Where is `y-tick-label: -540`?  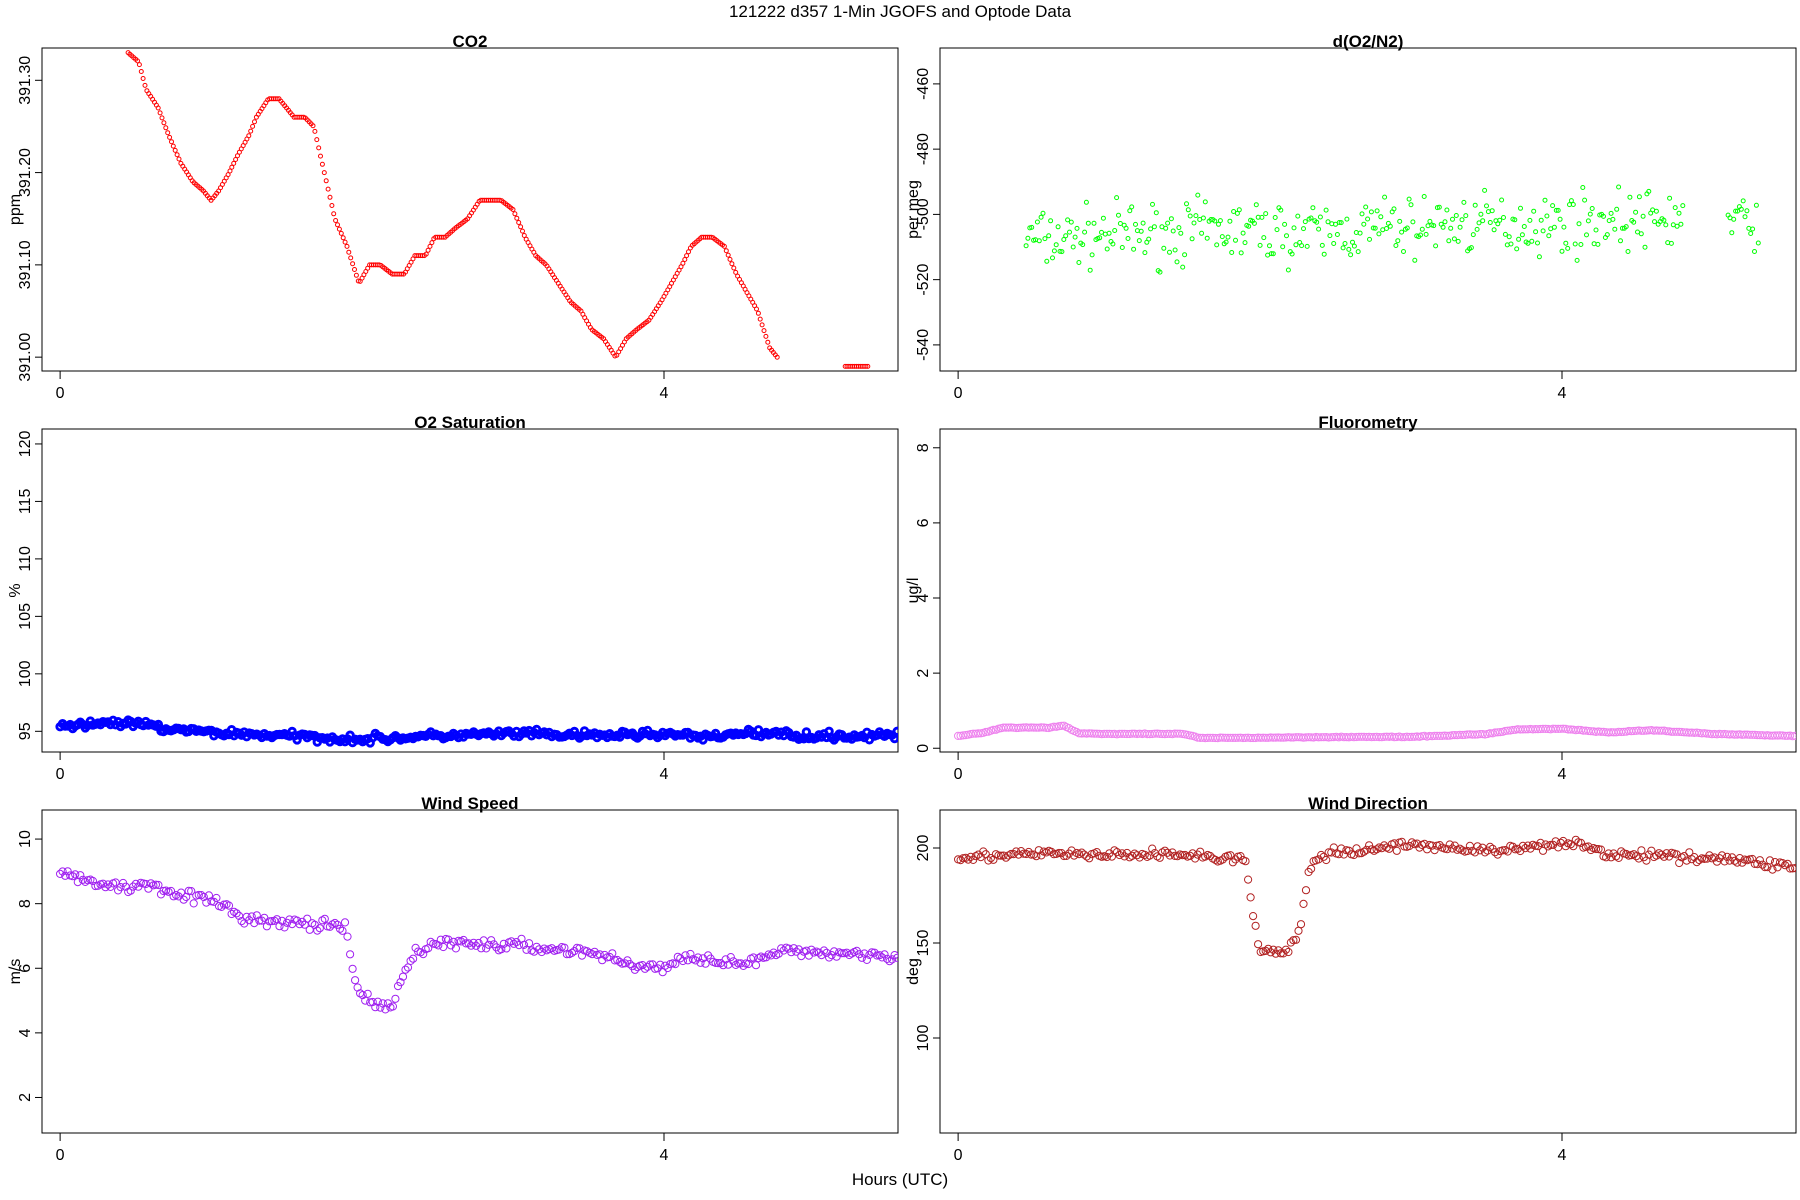 y-tick-label: -540 is located at coordinates (923, 345).